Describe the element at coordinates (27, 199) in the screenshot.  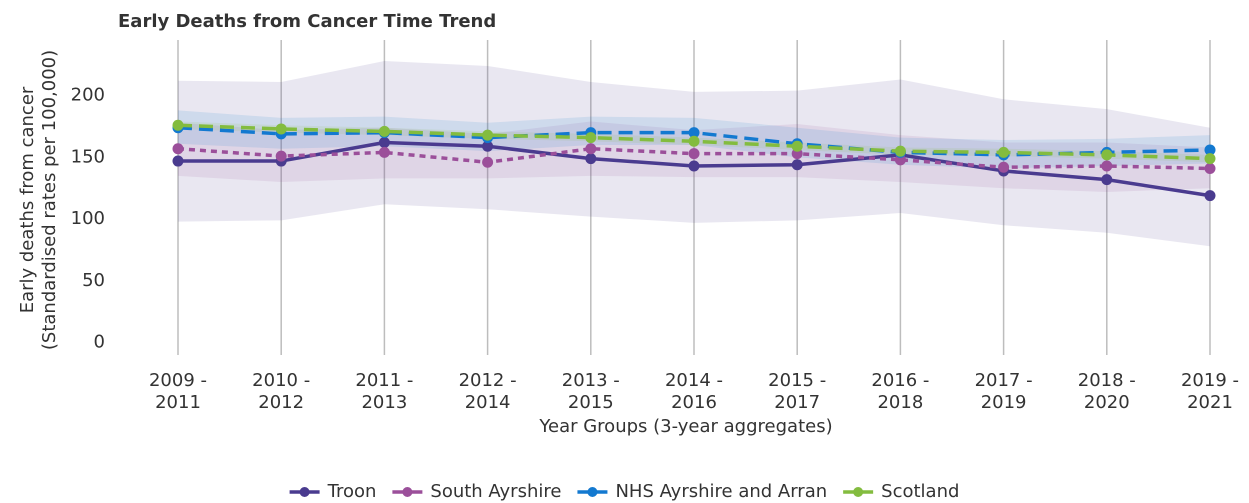
I see `y-axis-label: Early deaths from cancer` at that location.